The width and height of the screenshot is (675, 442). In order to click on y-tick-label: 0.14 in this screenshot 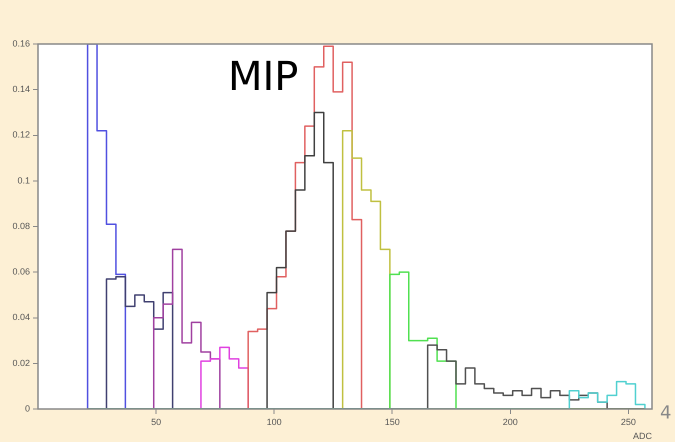, I will do `click(21, 89)`.